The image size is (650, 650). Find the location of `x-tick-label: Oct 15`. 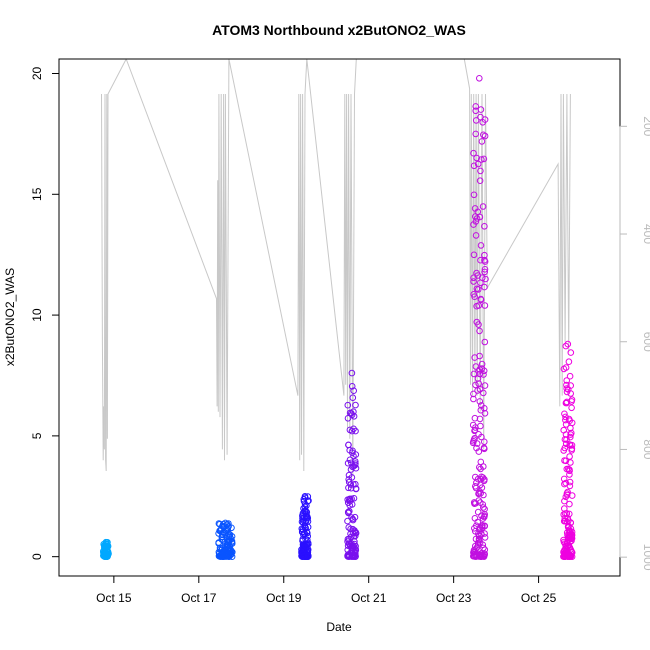

x-tick-label: Oct 15 is located at coordinates (114, 598).